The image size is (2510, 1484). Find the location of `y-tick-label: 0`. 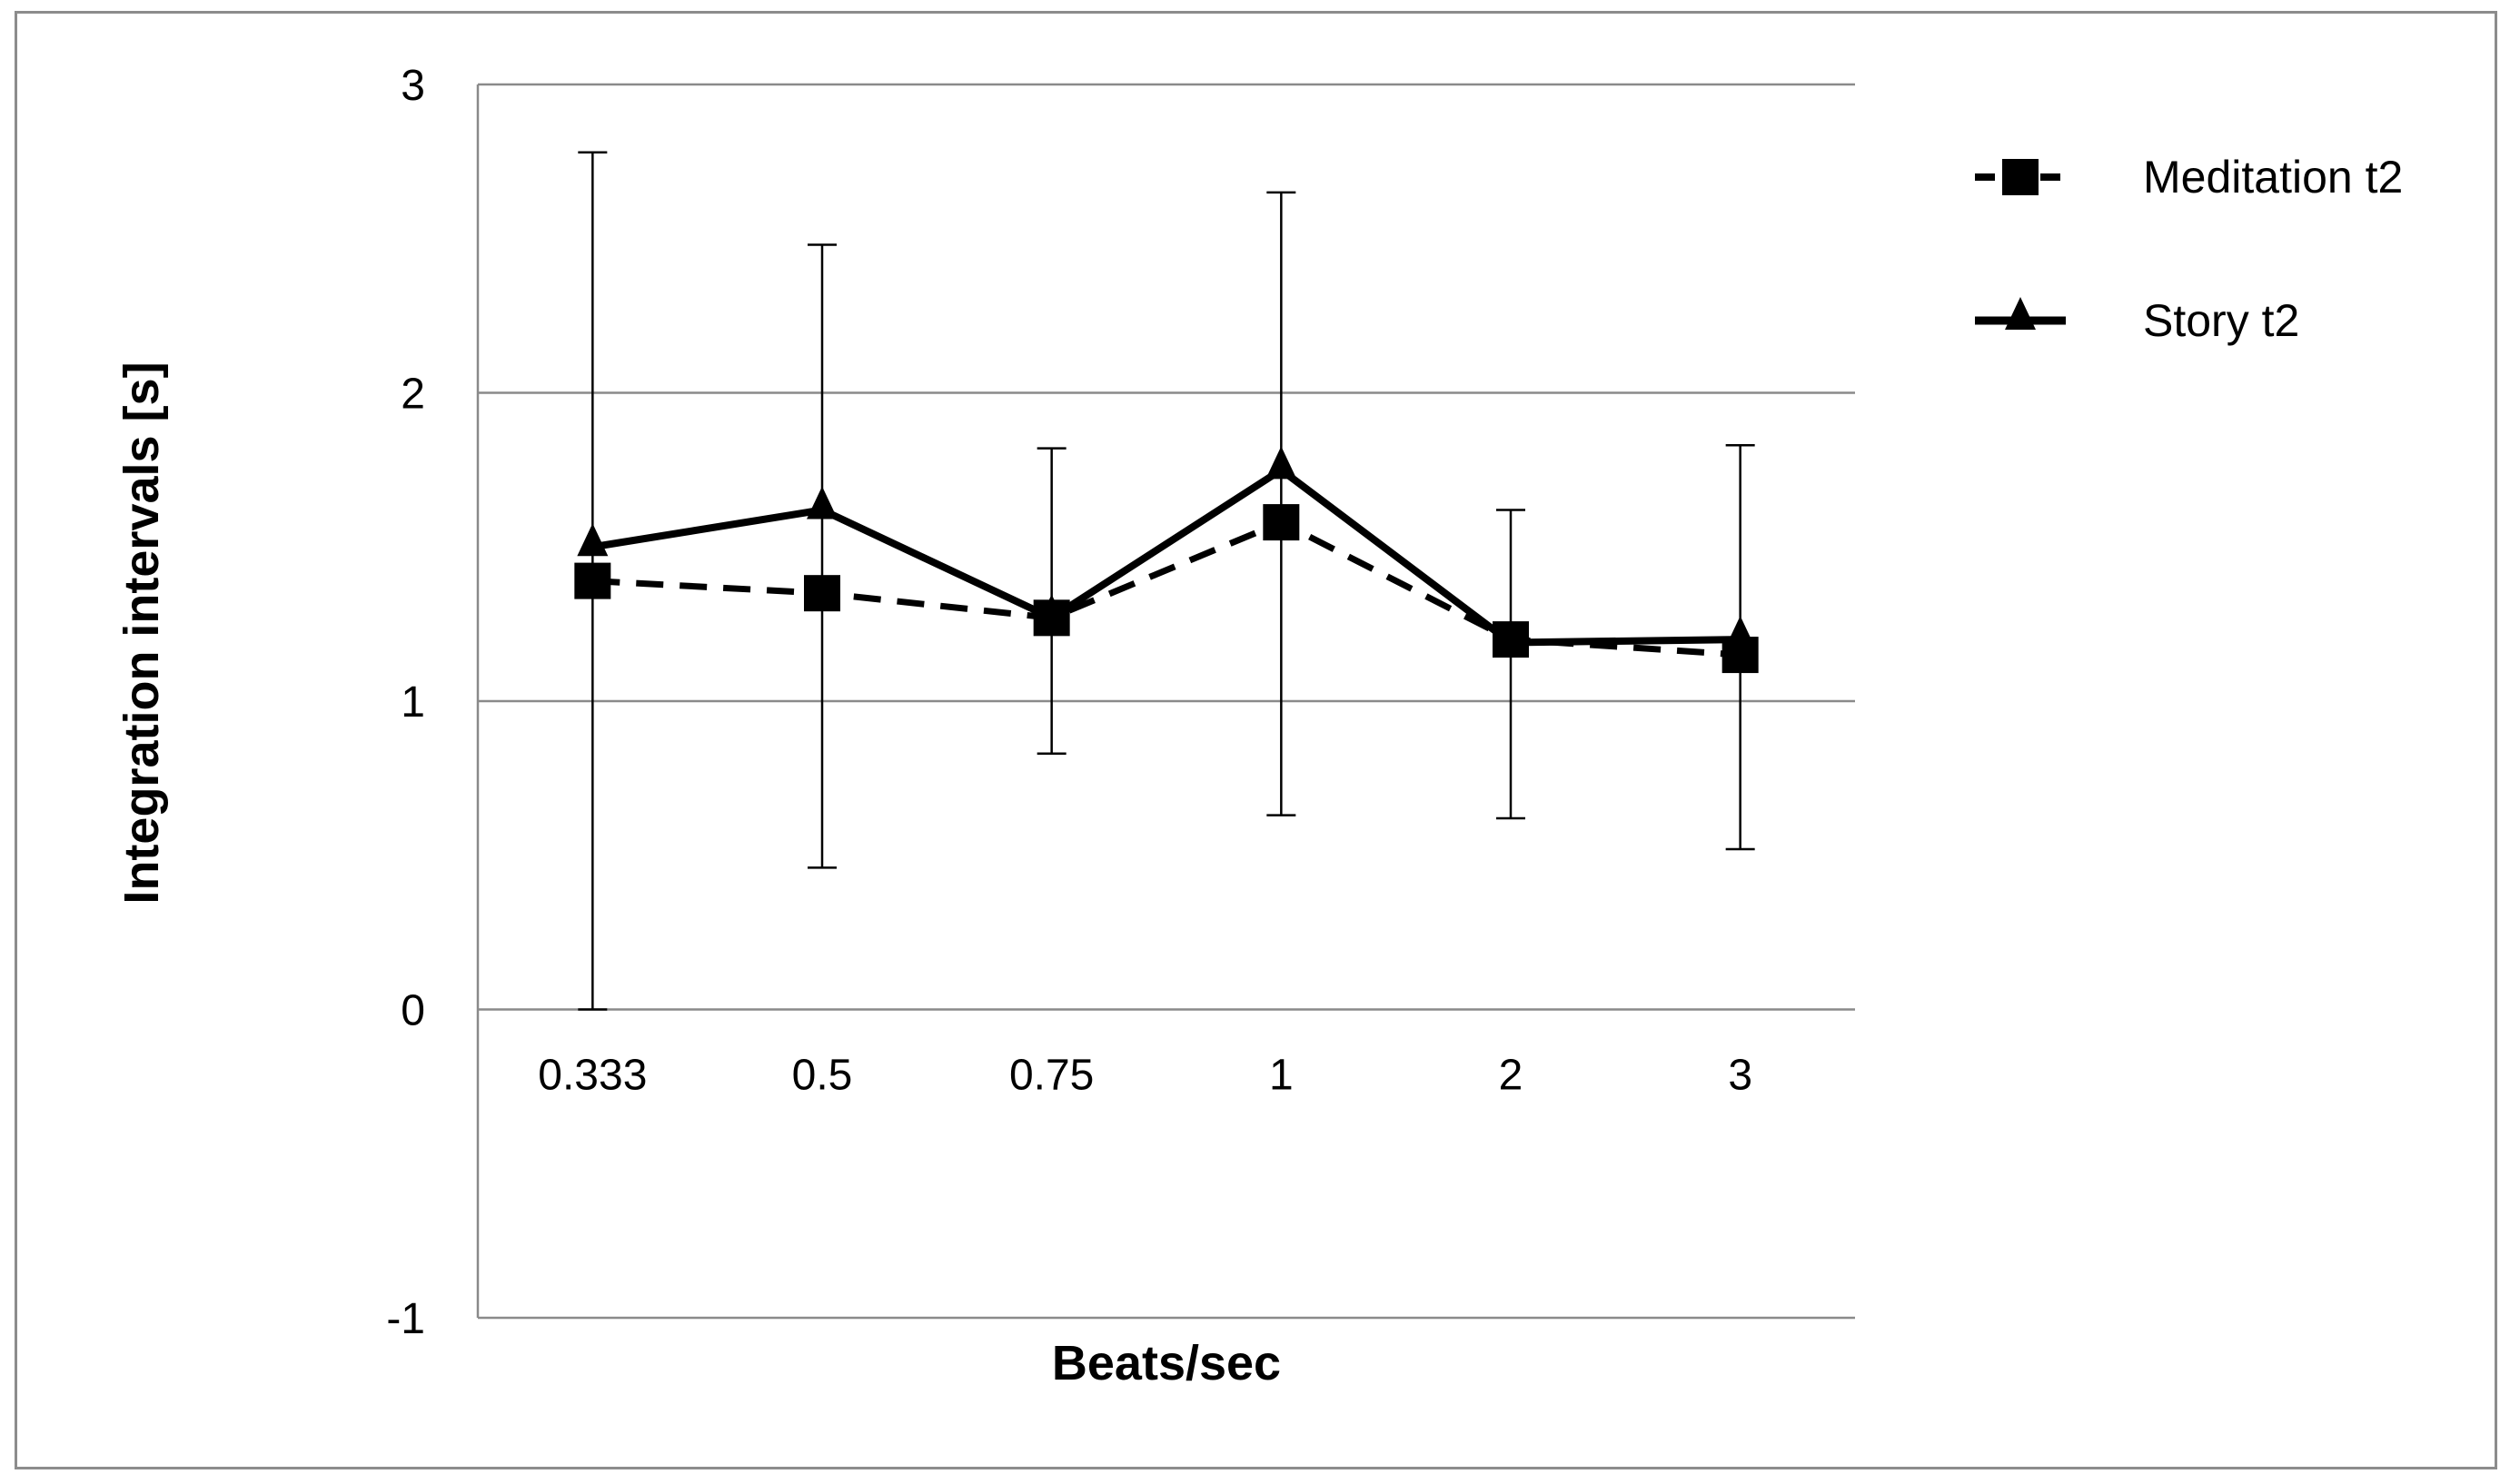

y-tick-label: 0 is located at coordinates (413, 1011).